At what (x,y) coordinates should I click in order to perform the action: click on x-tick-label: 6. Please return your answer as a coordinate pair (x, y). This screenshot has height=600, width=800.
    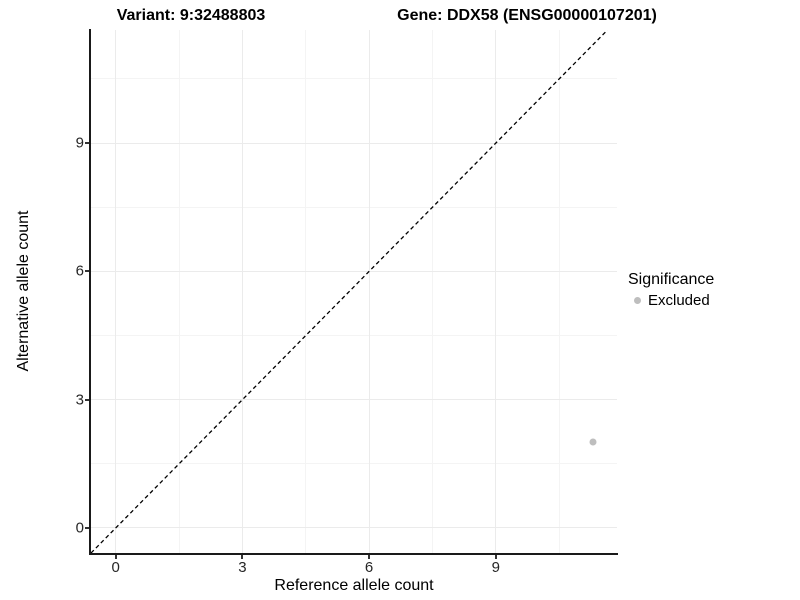
    Looking at the image, I should click on (369, 567).